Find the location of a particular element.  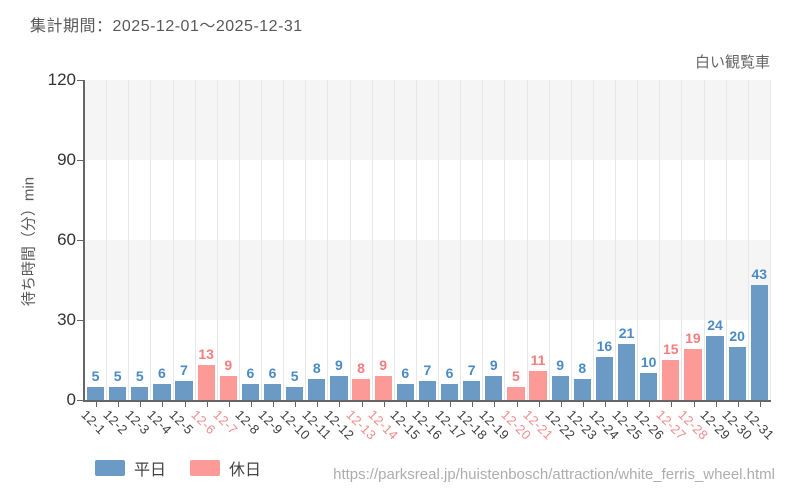

chart-column-12-9: 6 12-9 is located at coordinates (270, 258).